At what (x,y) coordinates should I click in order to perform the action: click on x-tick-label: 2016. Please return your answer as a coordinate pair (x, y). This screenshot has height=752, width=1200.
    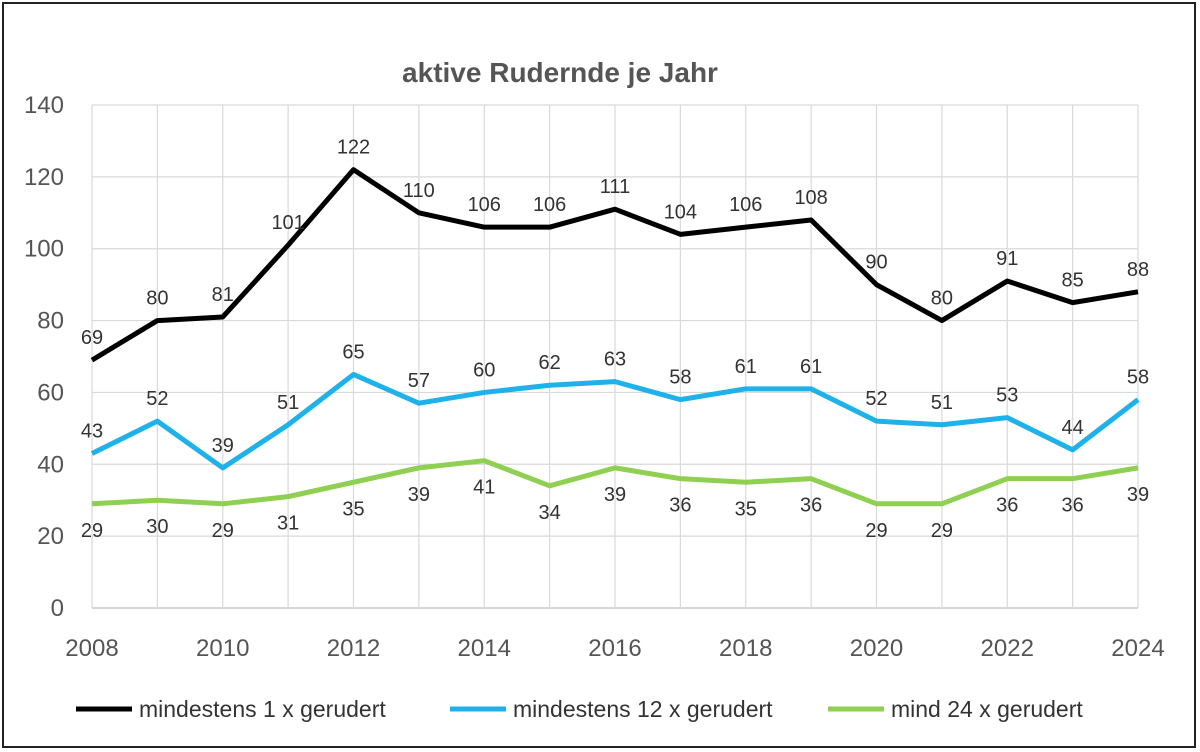
    Looking at the image, I should click on (614, 648).